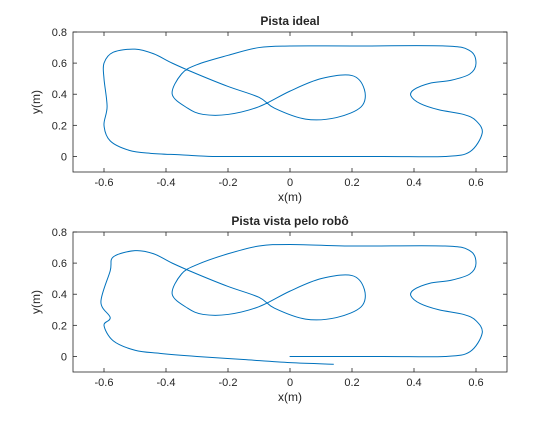  Describe the element at coordinates (289, 21) in the screenshot. I see `chart-title: Pista ideal` at that location.